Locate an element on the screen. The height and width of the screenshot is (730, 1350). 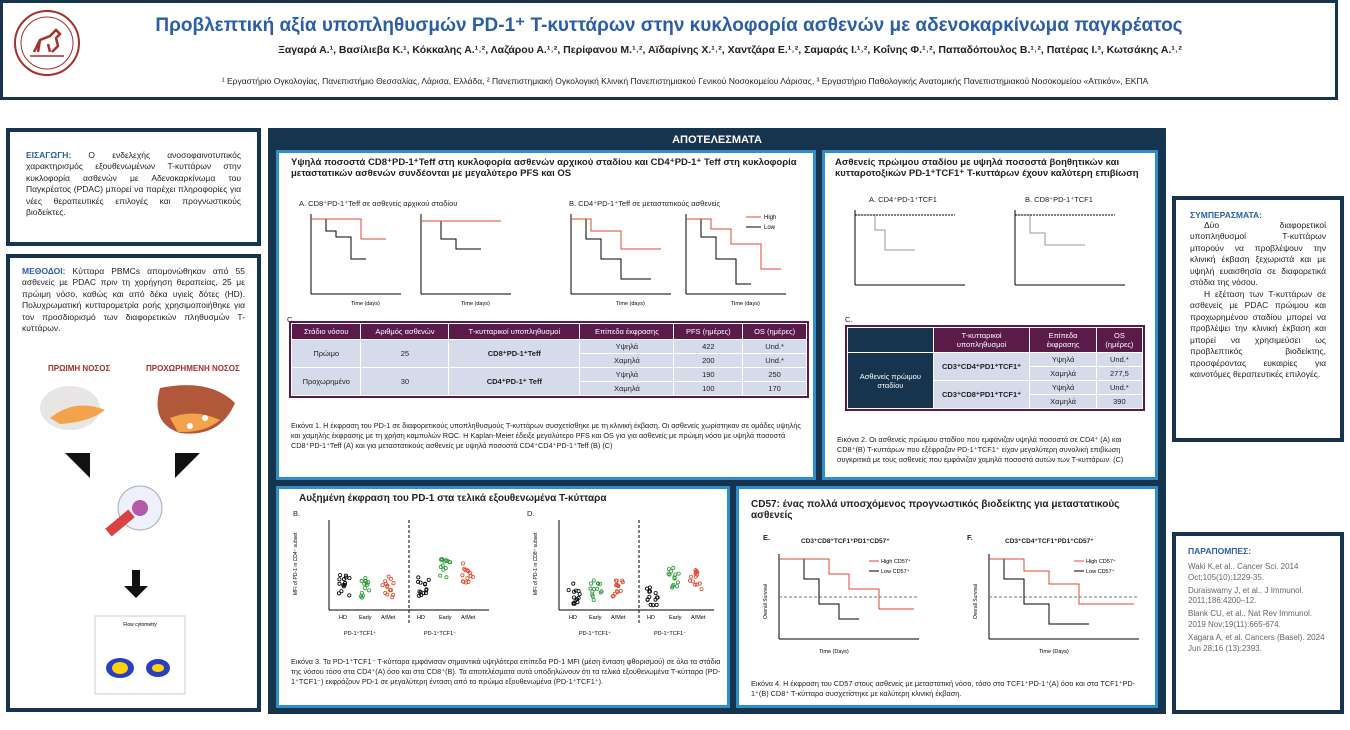
t1-level: Χαμηλά is located at coordinates (627, 388).